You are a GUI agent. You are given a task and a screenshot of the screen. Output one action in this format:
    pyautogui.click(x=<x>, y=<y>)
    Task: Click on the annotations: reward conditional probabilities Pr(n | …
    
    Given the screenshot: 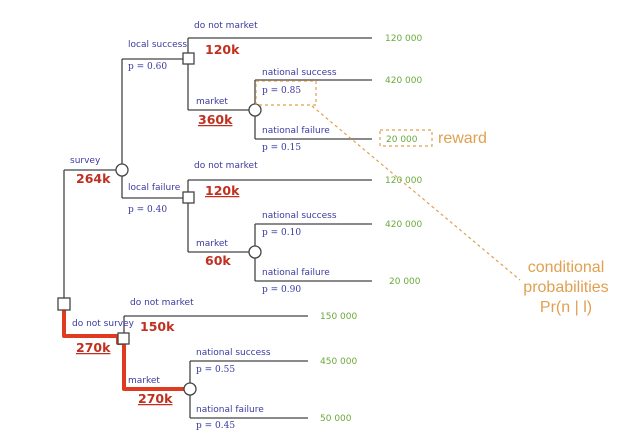 What is the action you would take?
    pyautogui.click(x=523, y=223)
    